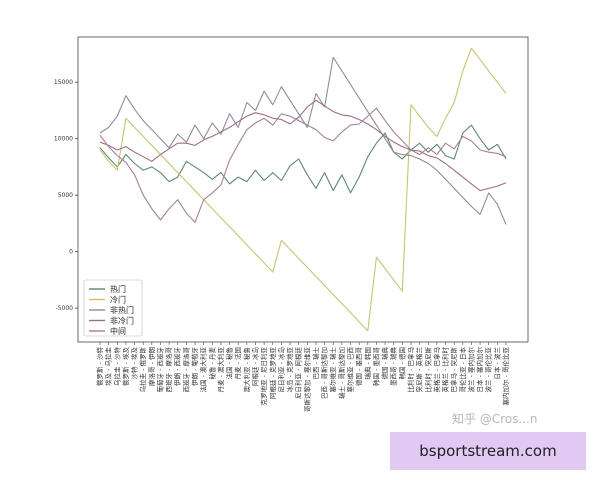 The width and height of the screenshot is (600, 480). What do you see at coordinates (237, 363) in the screenshot?
I see `x-category-label: 丹麦 - 法国` at bounding box center [237, 363].